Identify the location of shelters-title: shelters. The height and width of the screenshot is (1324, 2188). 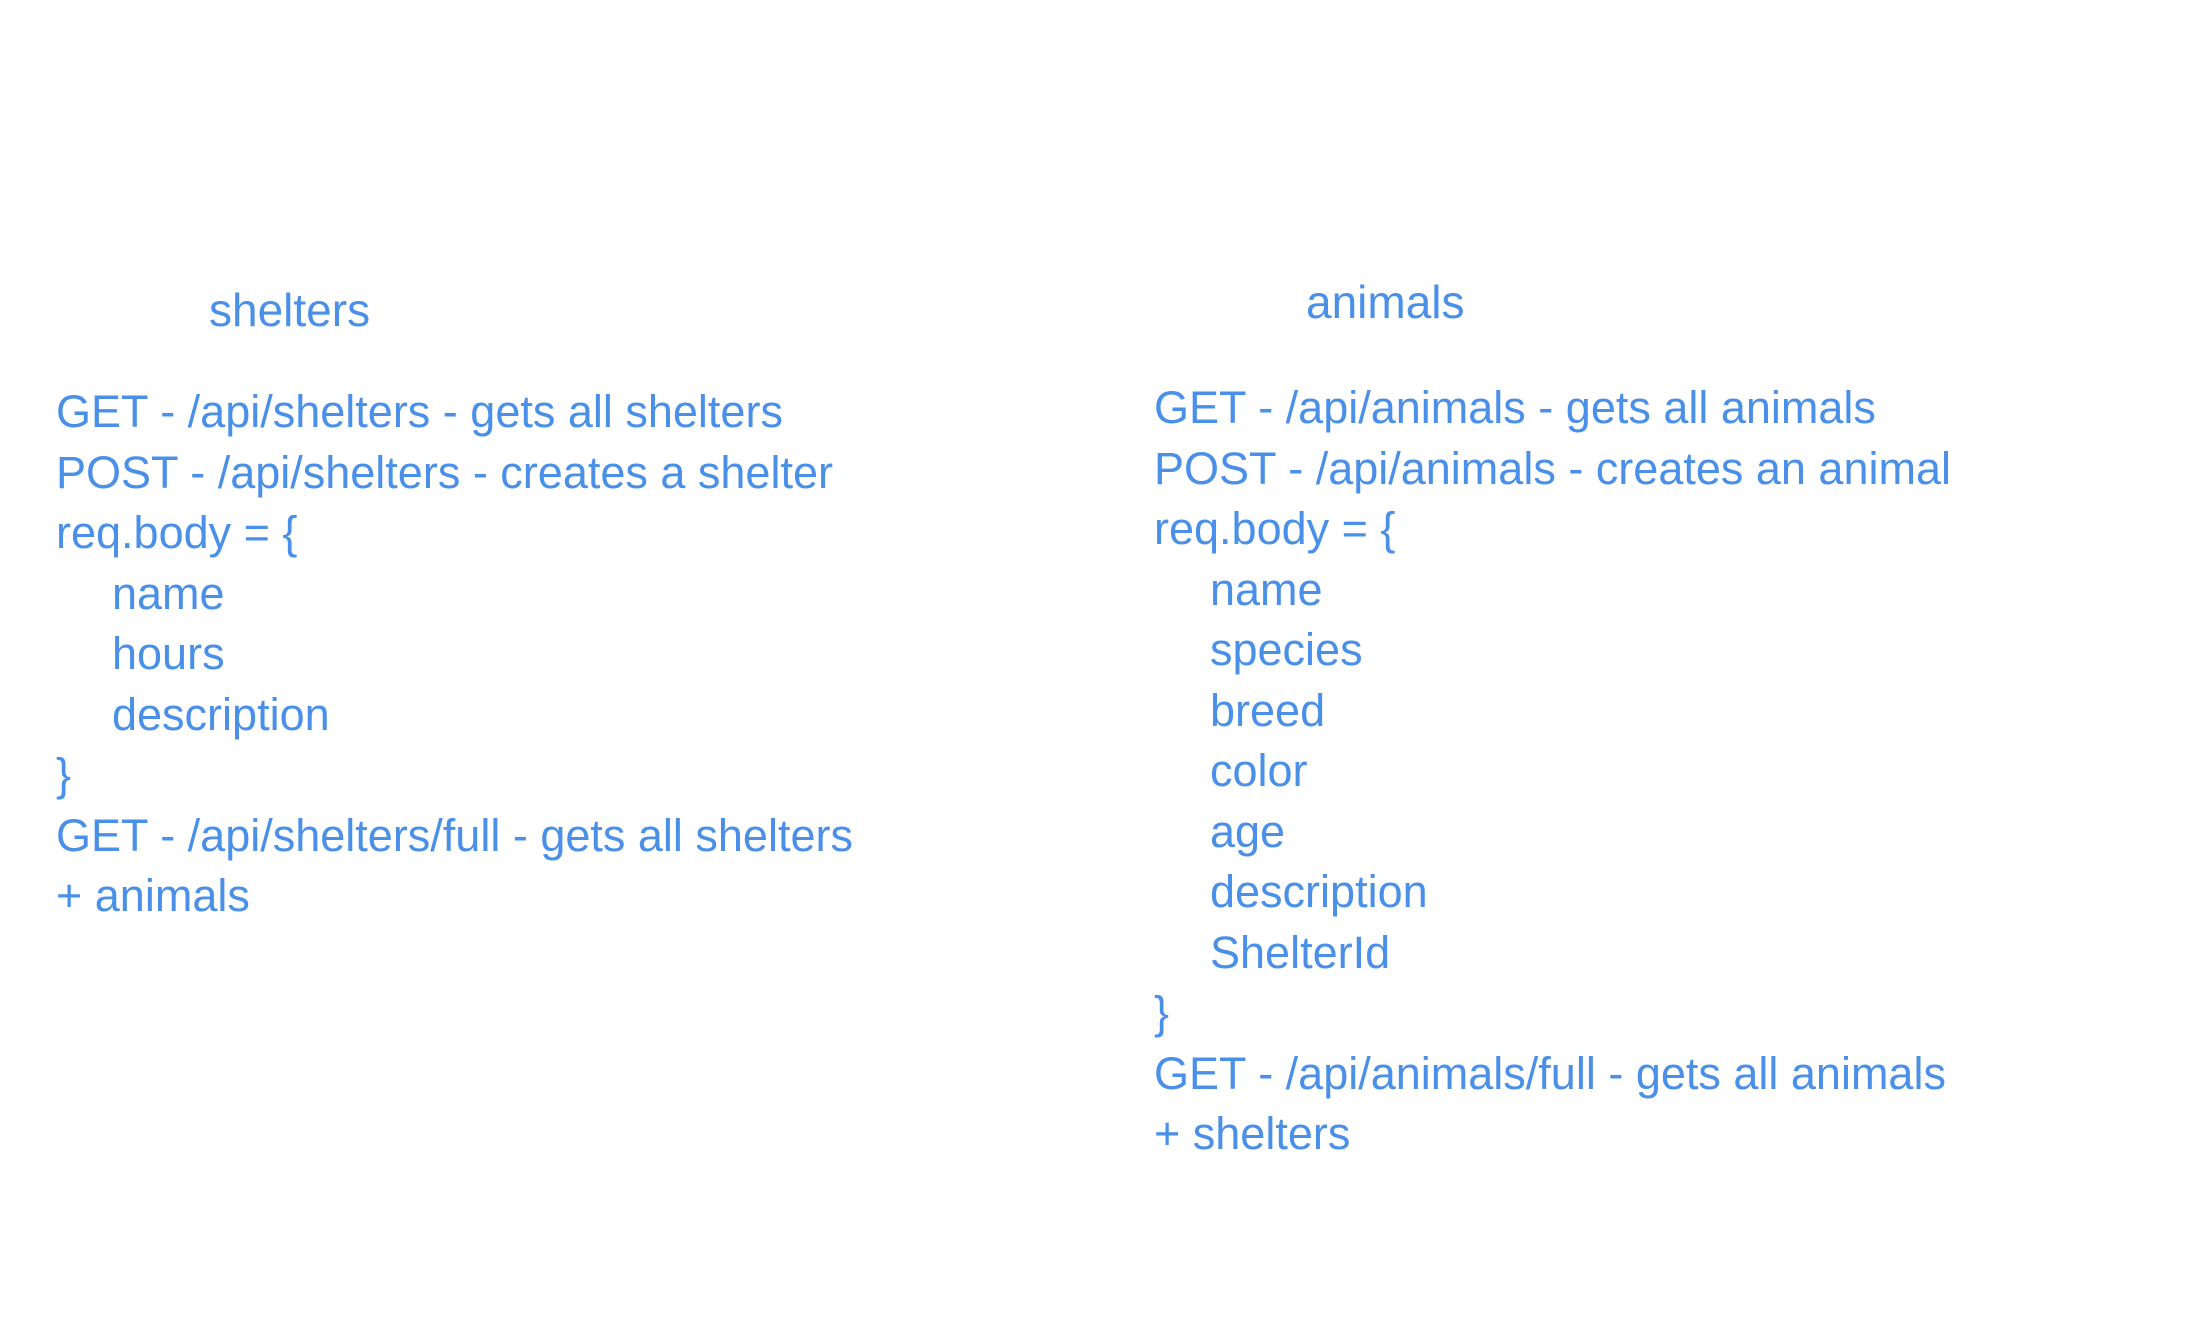
(290, 310).